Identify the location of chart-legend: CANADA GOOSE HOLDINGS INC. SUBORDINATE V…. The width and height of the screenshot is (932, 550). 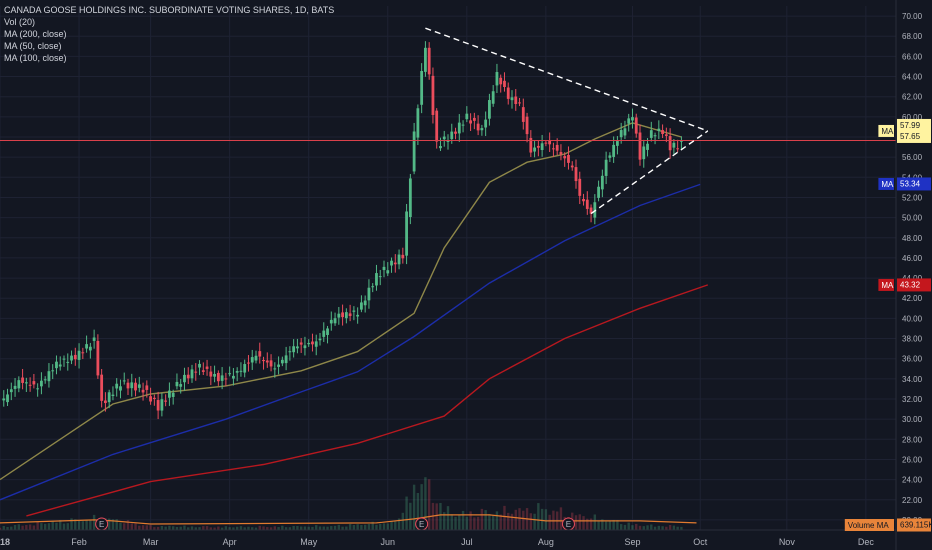
(169, 34).